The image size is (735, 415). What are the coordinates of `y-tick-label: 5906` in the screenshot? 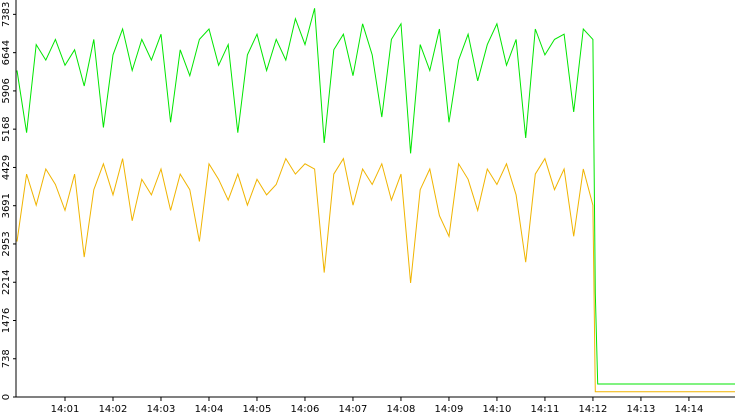 It's located at (6, 90).